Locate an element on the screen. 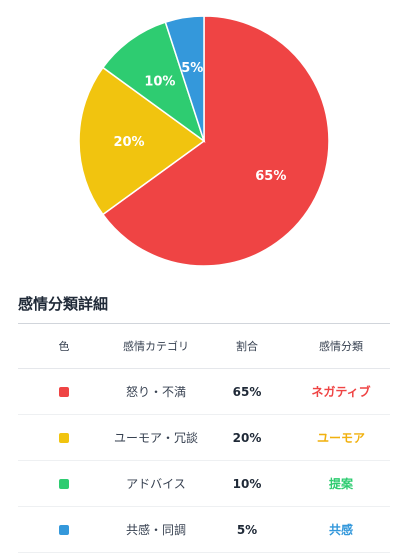  table-row: アドバイス 10% 提案 is located at coordinates (204, 483).